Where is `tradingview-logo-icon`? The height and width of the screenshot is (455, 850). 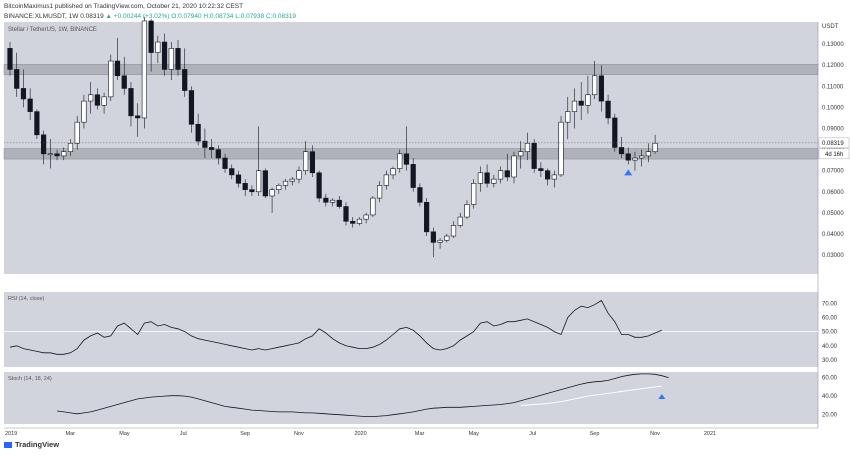
tradingview-logo-icon is located at coordinates (8, 445).